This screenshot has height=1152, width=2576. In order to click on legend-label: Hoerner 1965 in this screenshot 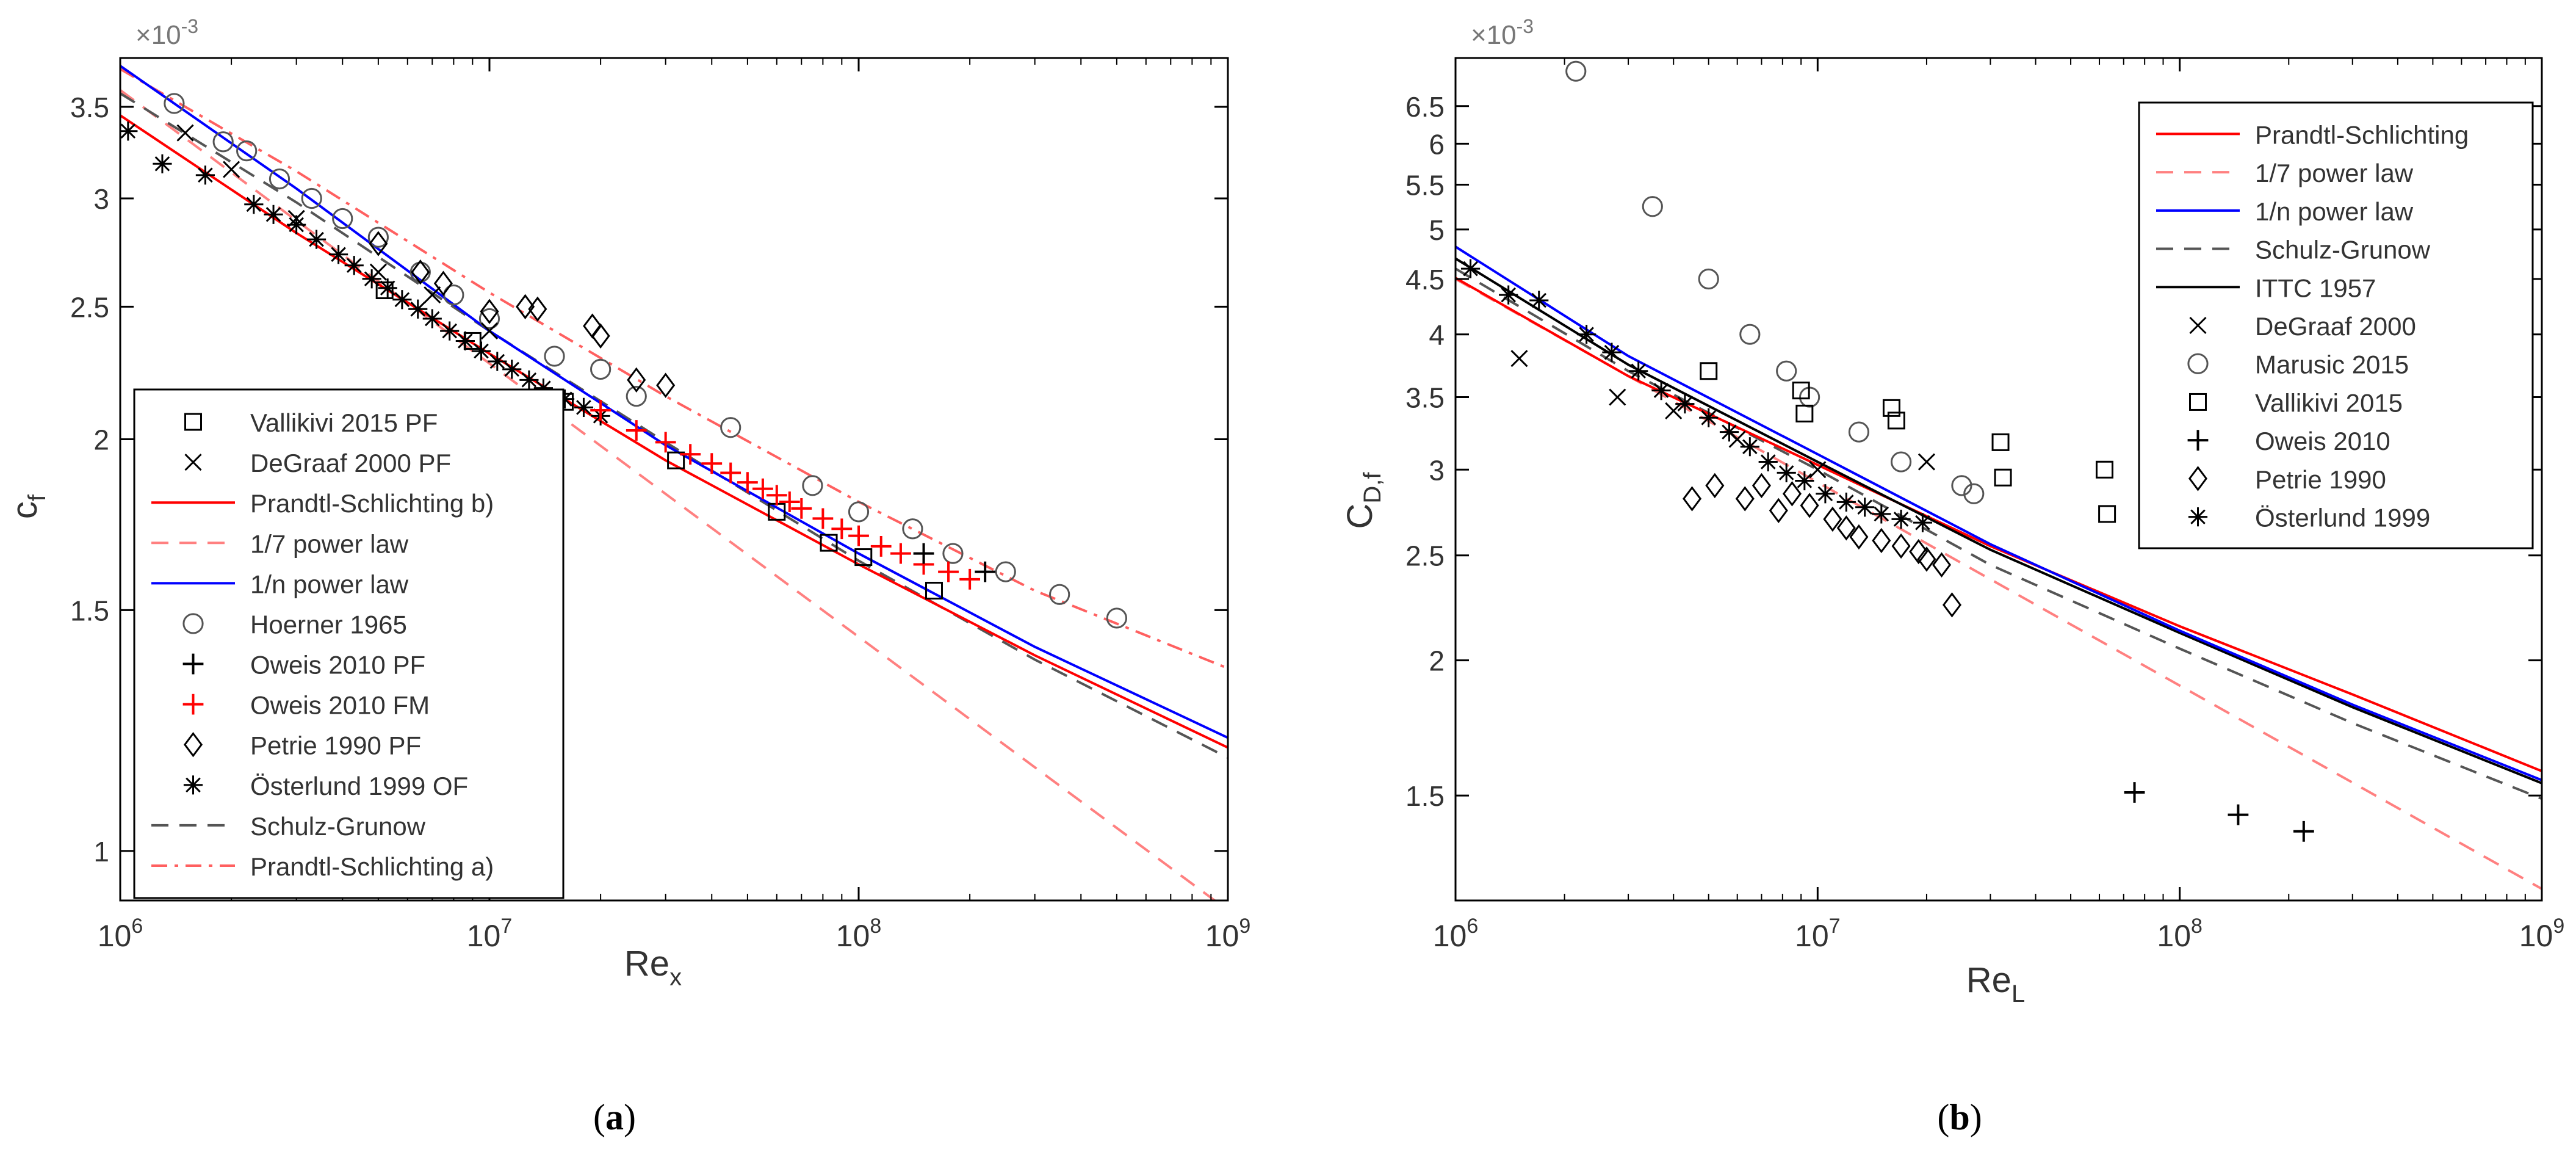, I will do `click(328, 624)`.